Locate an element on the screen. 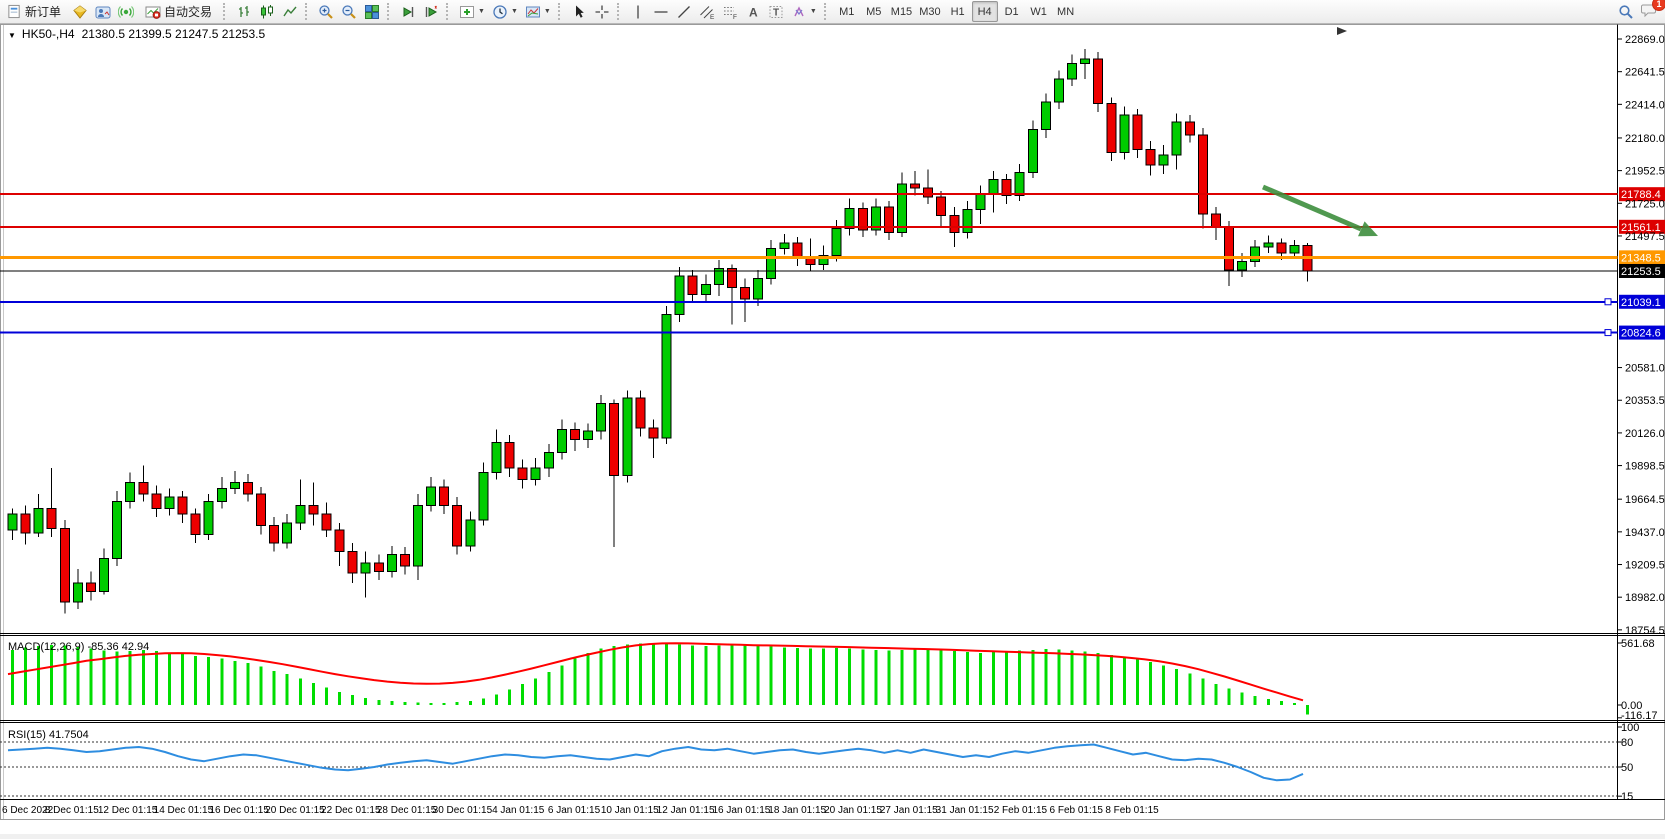 The image size is (1665, 839). toolbar: 新订单 自动交易 is located at coordinates (832, 12).